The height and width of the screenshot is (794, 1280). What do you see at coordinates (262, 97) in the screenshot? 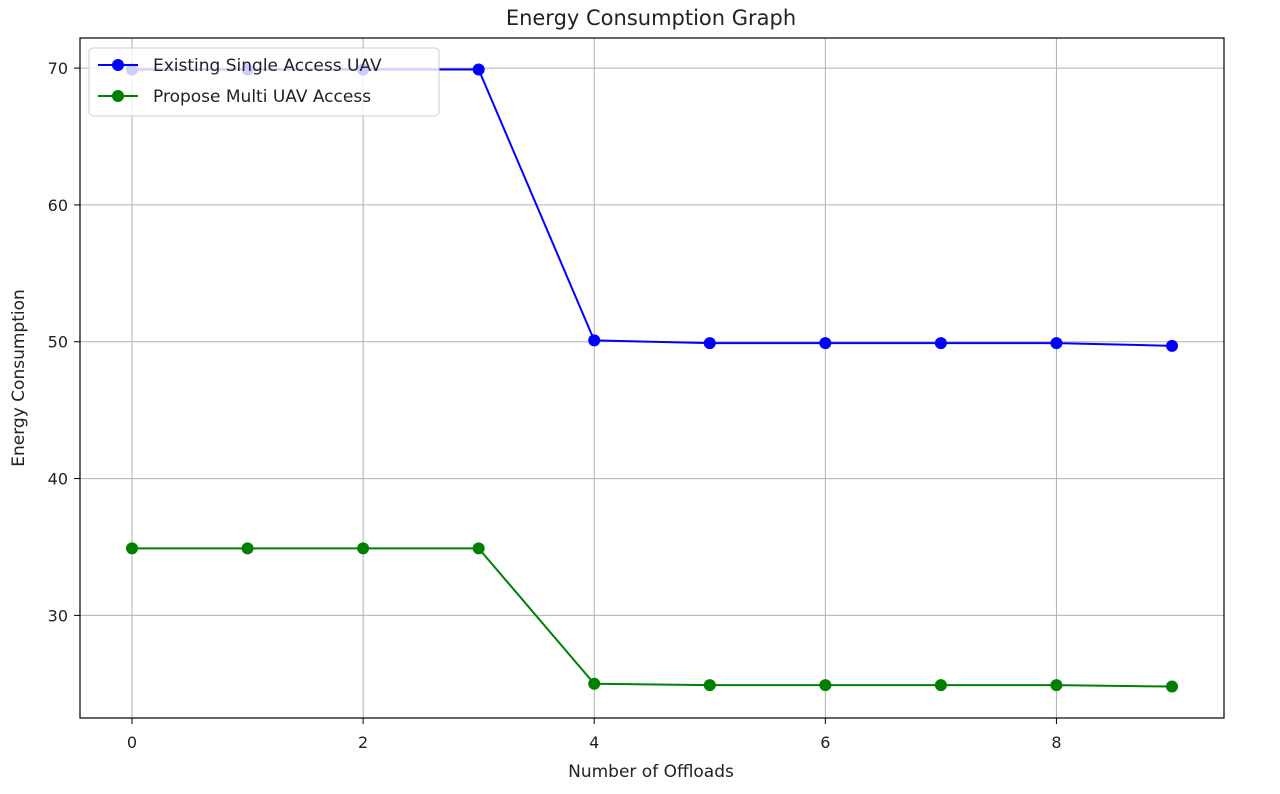
I see `legend-label-proposed: Propose Multi UAV Access` at bounding box center [262, 97].